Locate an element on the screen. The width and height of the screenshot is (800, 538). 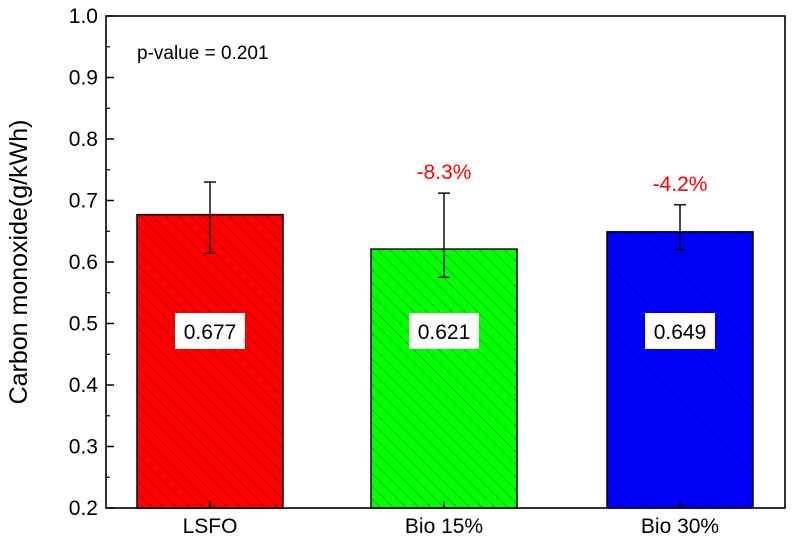
y-tick-label: 0.4 is located at coordinates (84, 385).